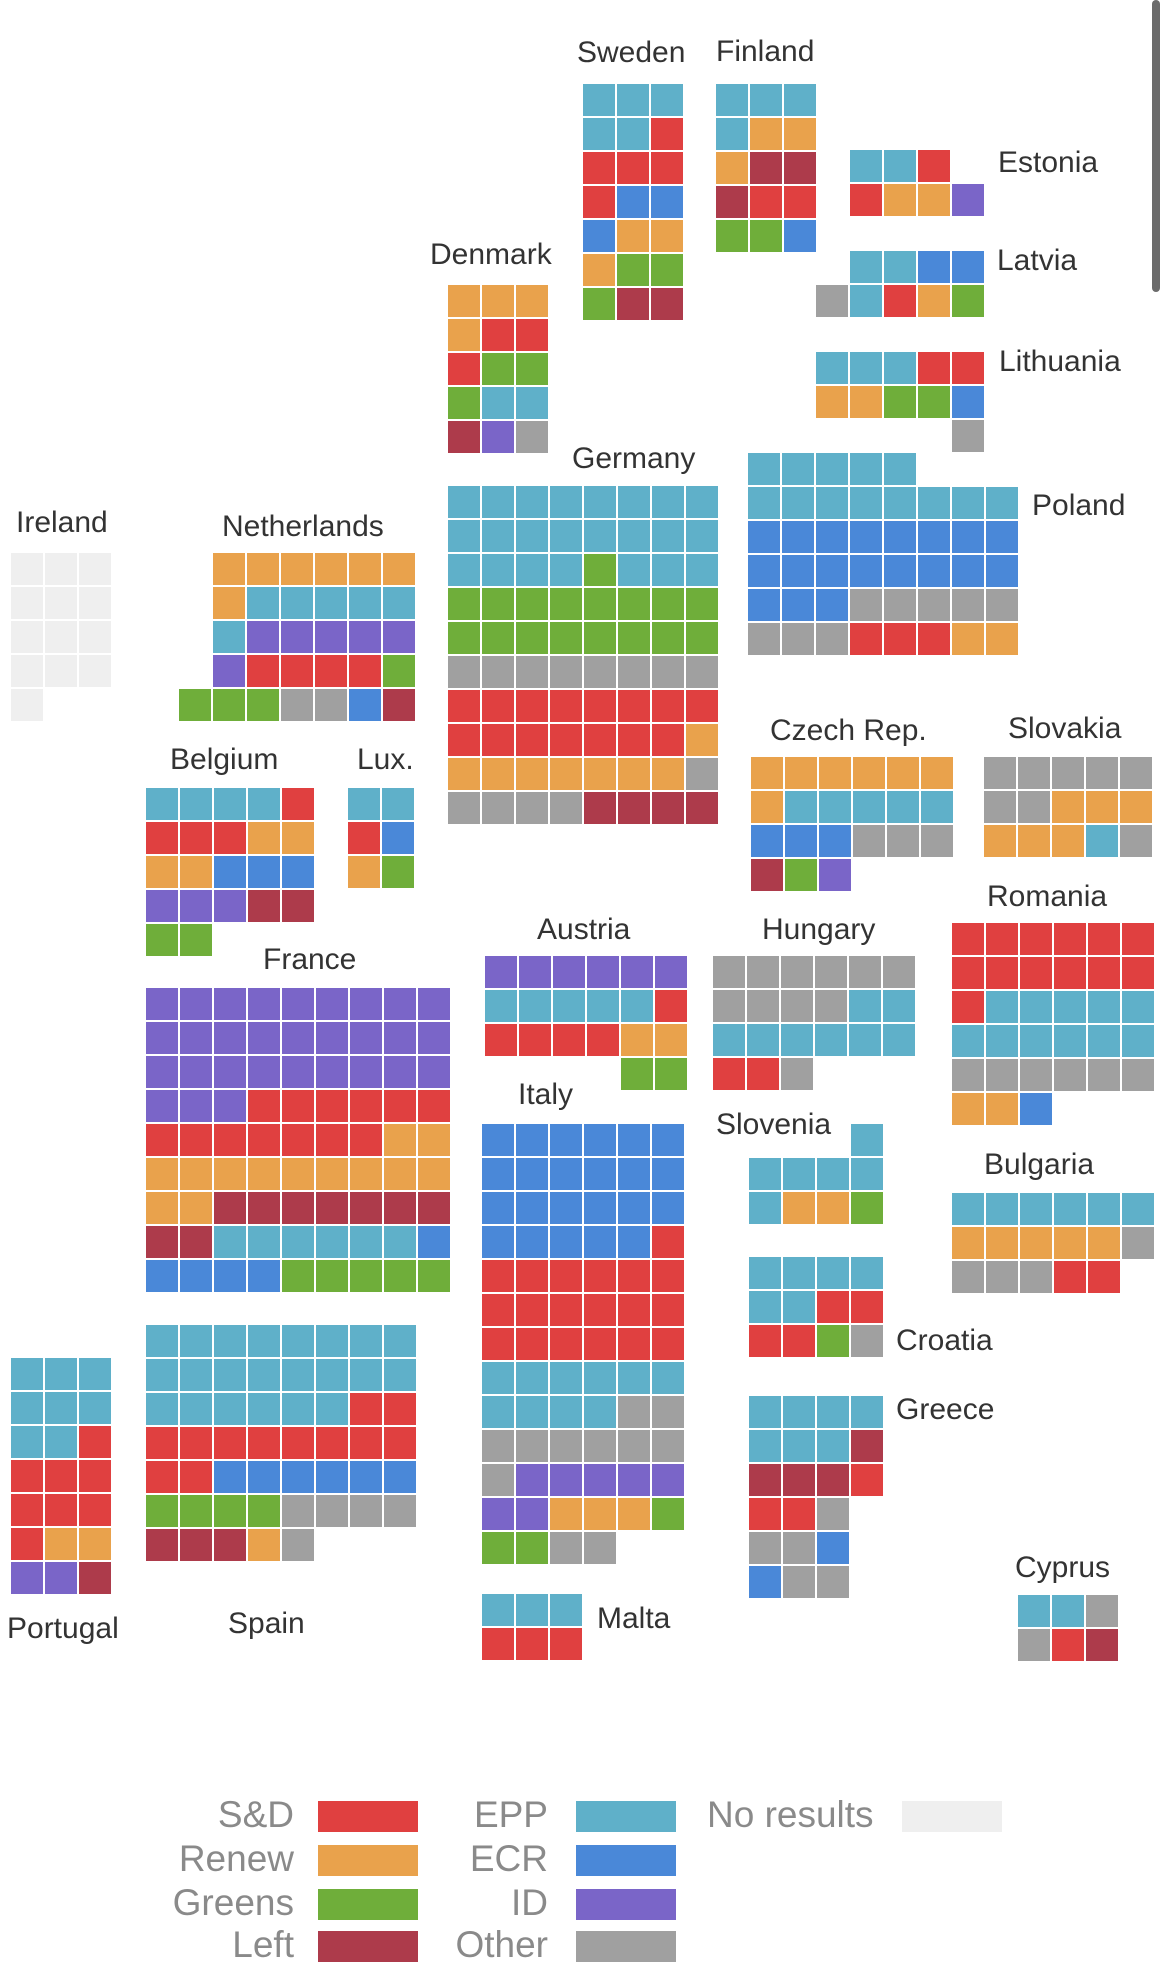 The width and height of the screenshot is (1170, 1966). I want to click on seat-italy-re, so click(566, 1514).